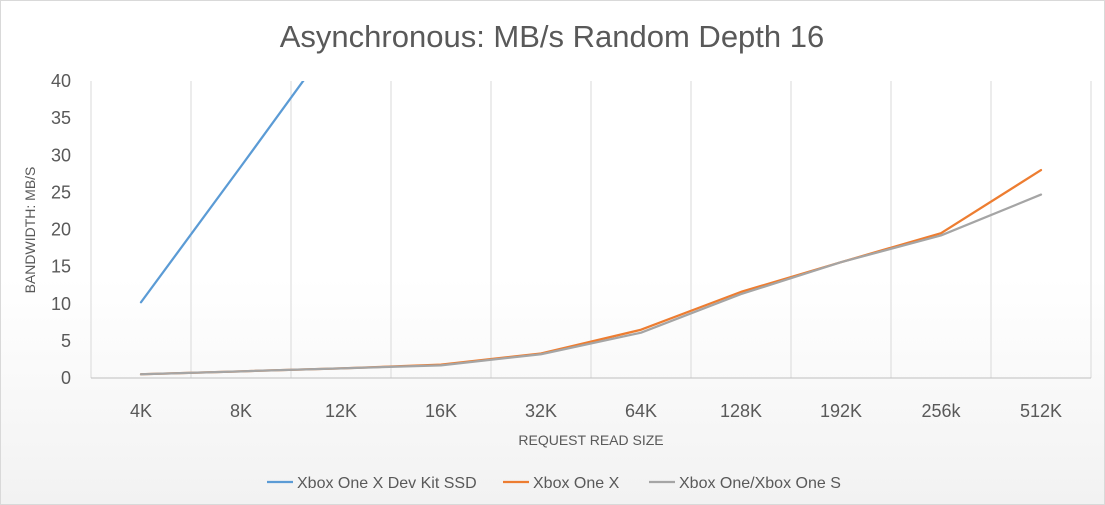 The width and height of the screenshot is (1105, 505). I want to click on x-tick-label: 8K, so click(241, 411).